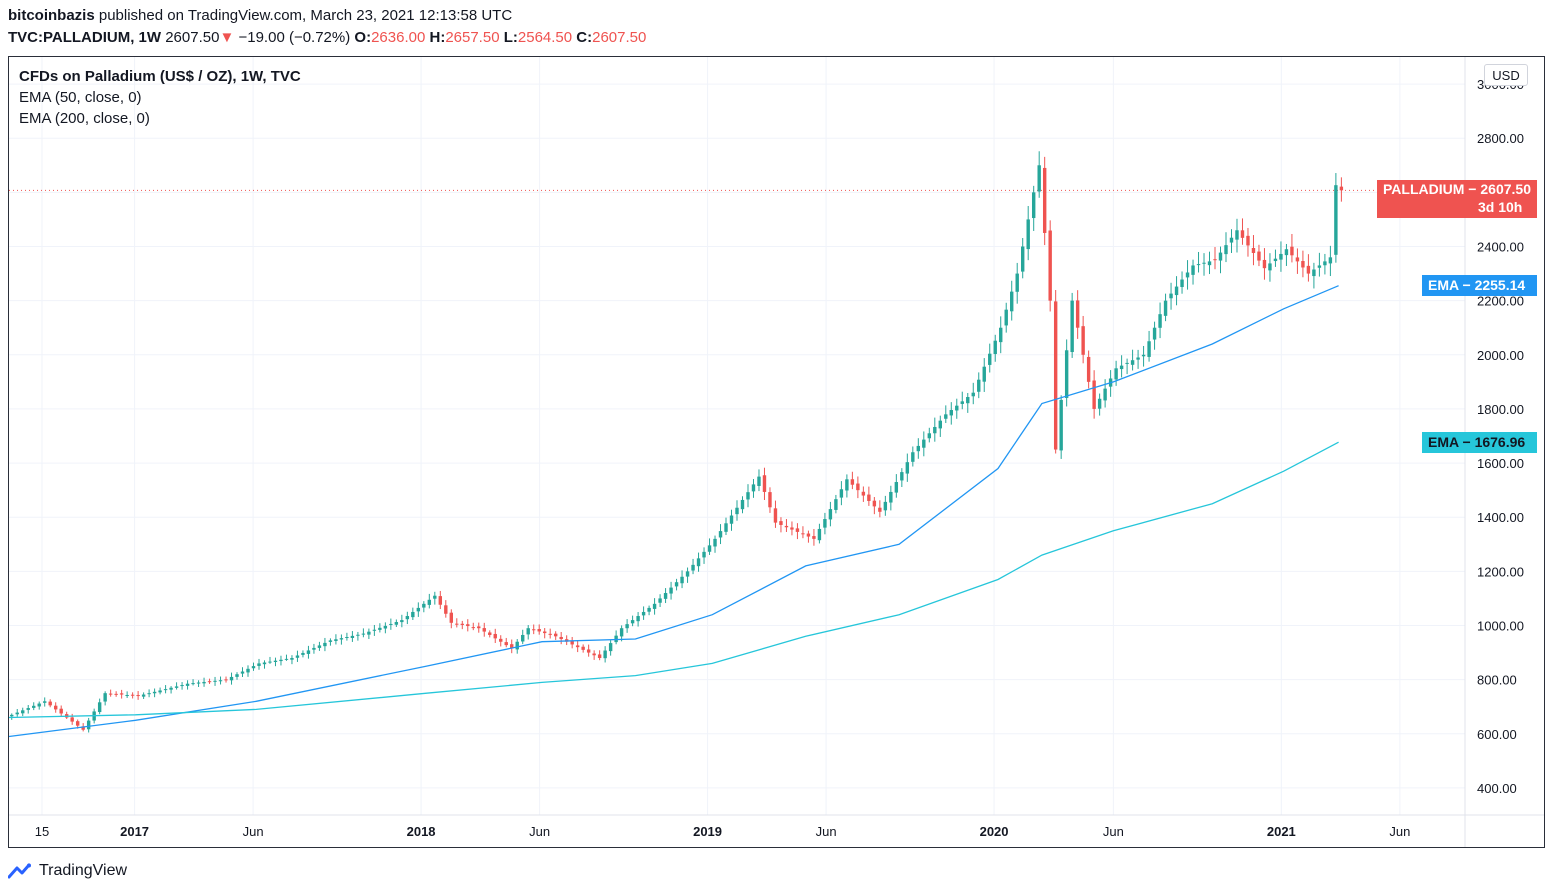 The height and width of the screenshot is (895, 1554). What do you see at coordinates (723, 831) in the screenshot?
I see `time-axis: 15 2017 Jun 2018 Jun 2019 Jun 2020 Jun 2021 Jun` at bounding box center [723, 831].